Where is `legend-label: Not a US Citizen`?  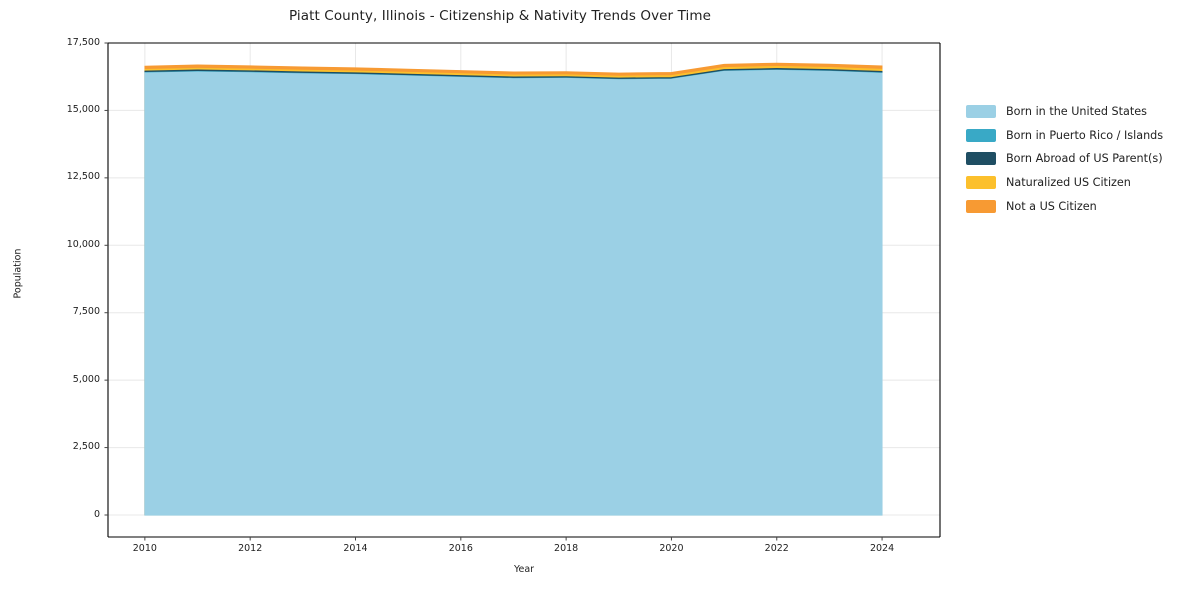
legend-label: Not a US Citizen is located at coordinates (1051, 206).